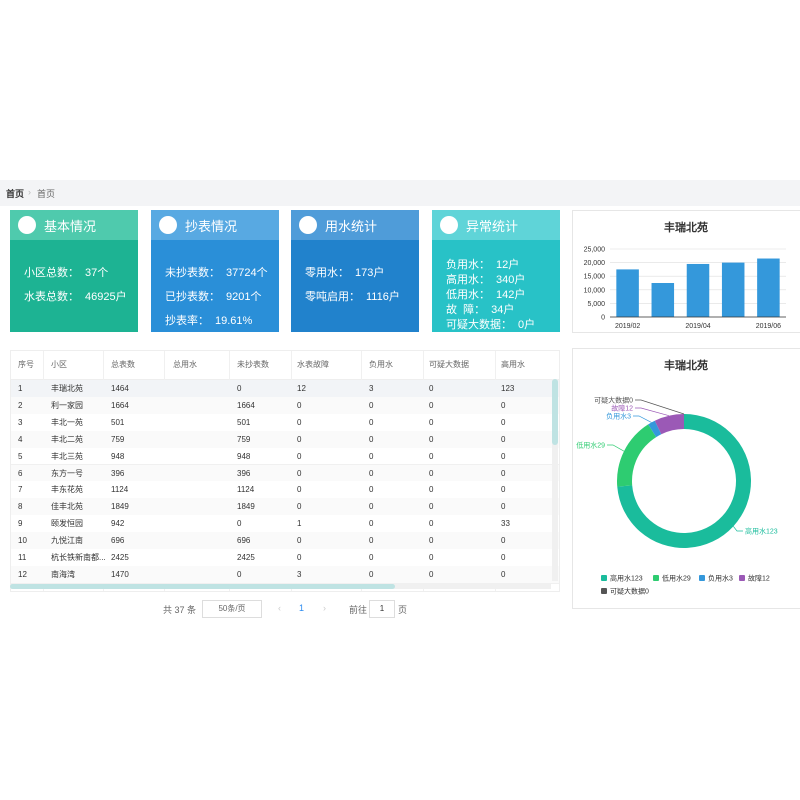 This screenshot has width=800, height=800. What do you see at coordinates (299, 524) in the screenshot?
I see `table-cell: 1` at bounding box center [299, 524].